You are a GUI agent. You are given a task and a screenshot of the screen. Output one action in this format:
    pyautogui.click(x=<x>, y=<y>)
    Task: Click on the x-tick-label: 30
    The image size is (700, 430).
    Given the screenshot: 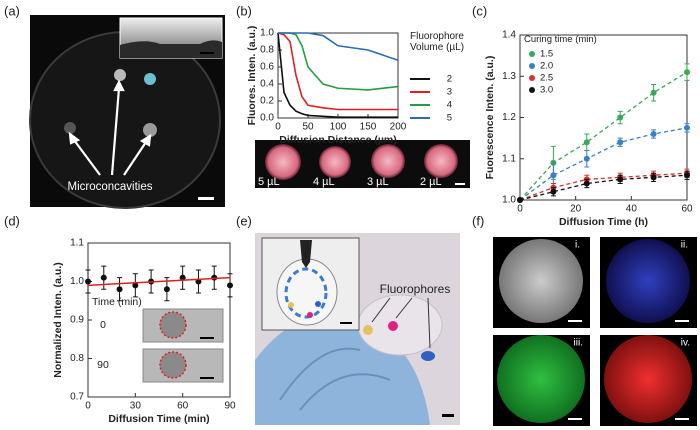 What is the action you would take?
    pyautogui.click(x=136, y=406)
    